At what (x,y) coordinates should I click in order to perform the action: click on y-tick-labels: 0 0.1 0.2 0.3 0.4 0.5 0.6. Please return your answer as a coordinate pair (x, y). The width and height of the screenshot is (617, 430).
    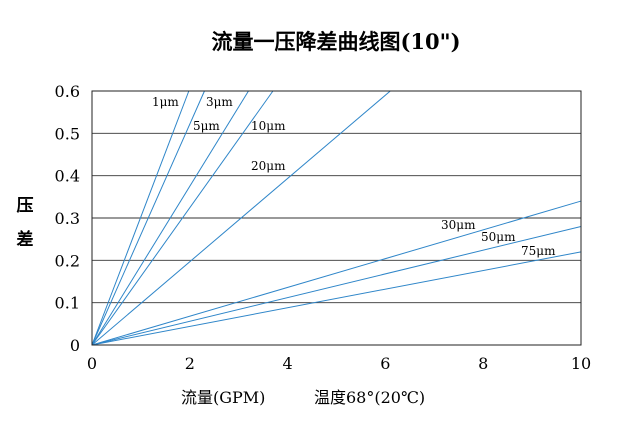
    Looking at the image, I should click on (67, 218).